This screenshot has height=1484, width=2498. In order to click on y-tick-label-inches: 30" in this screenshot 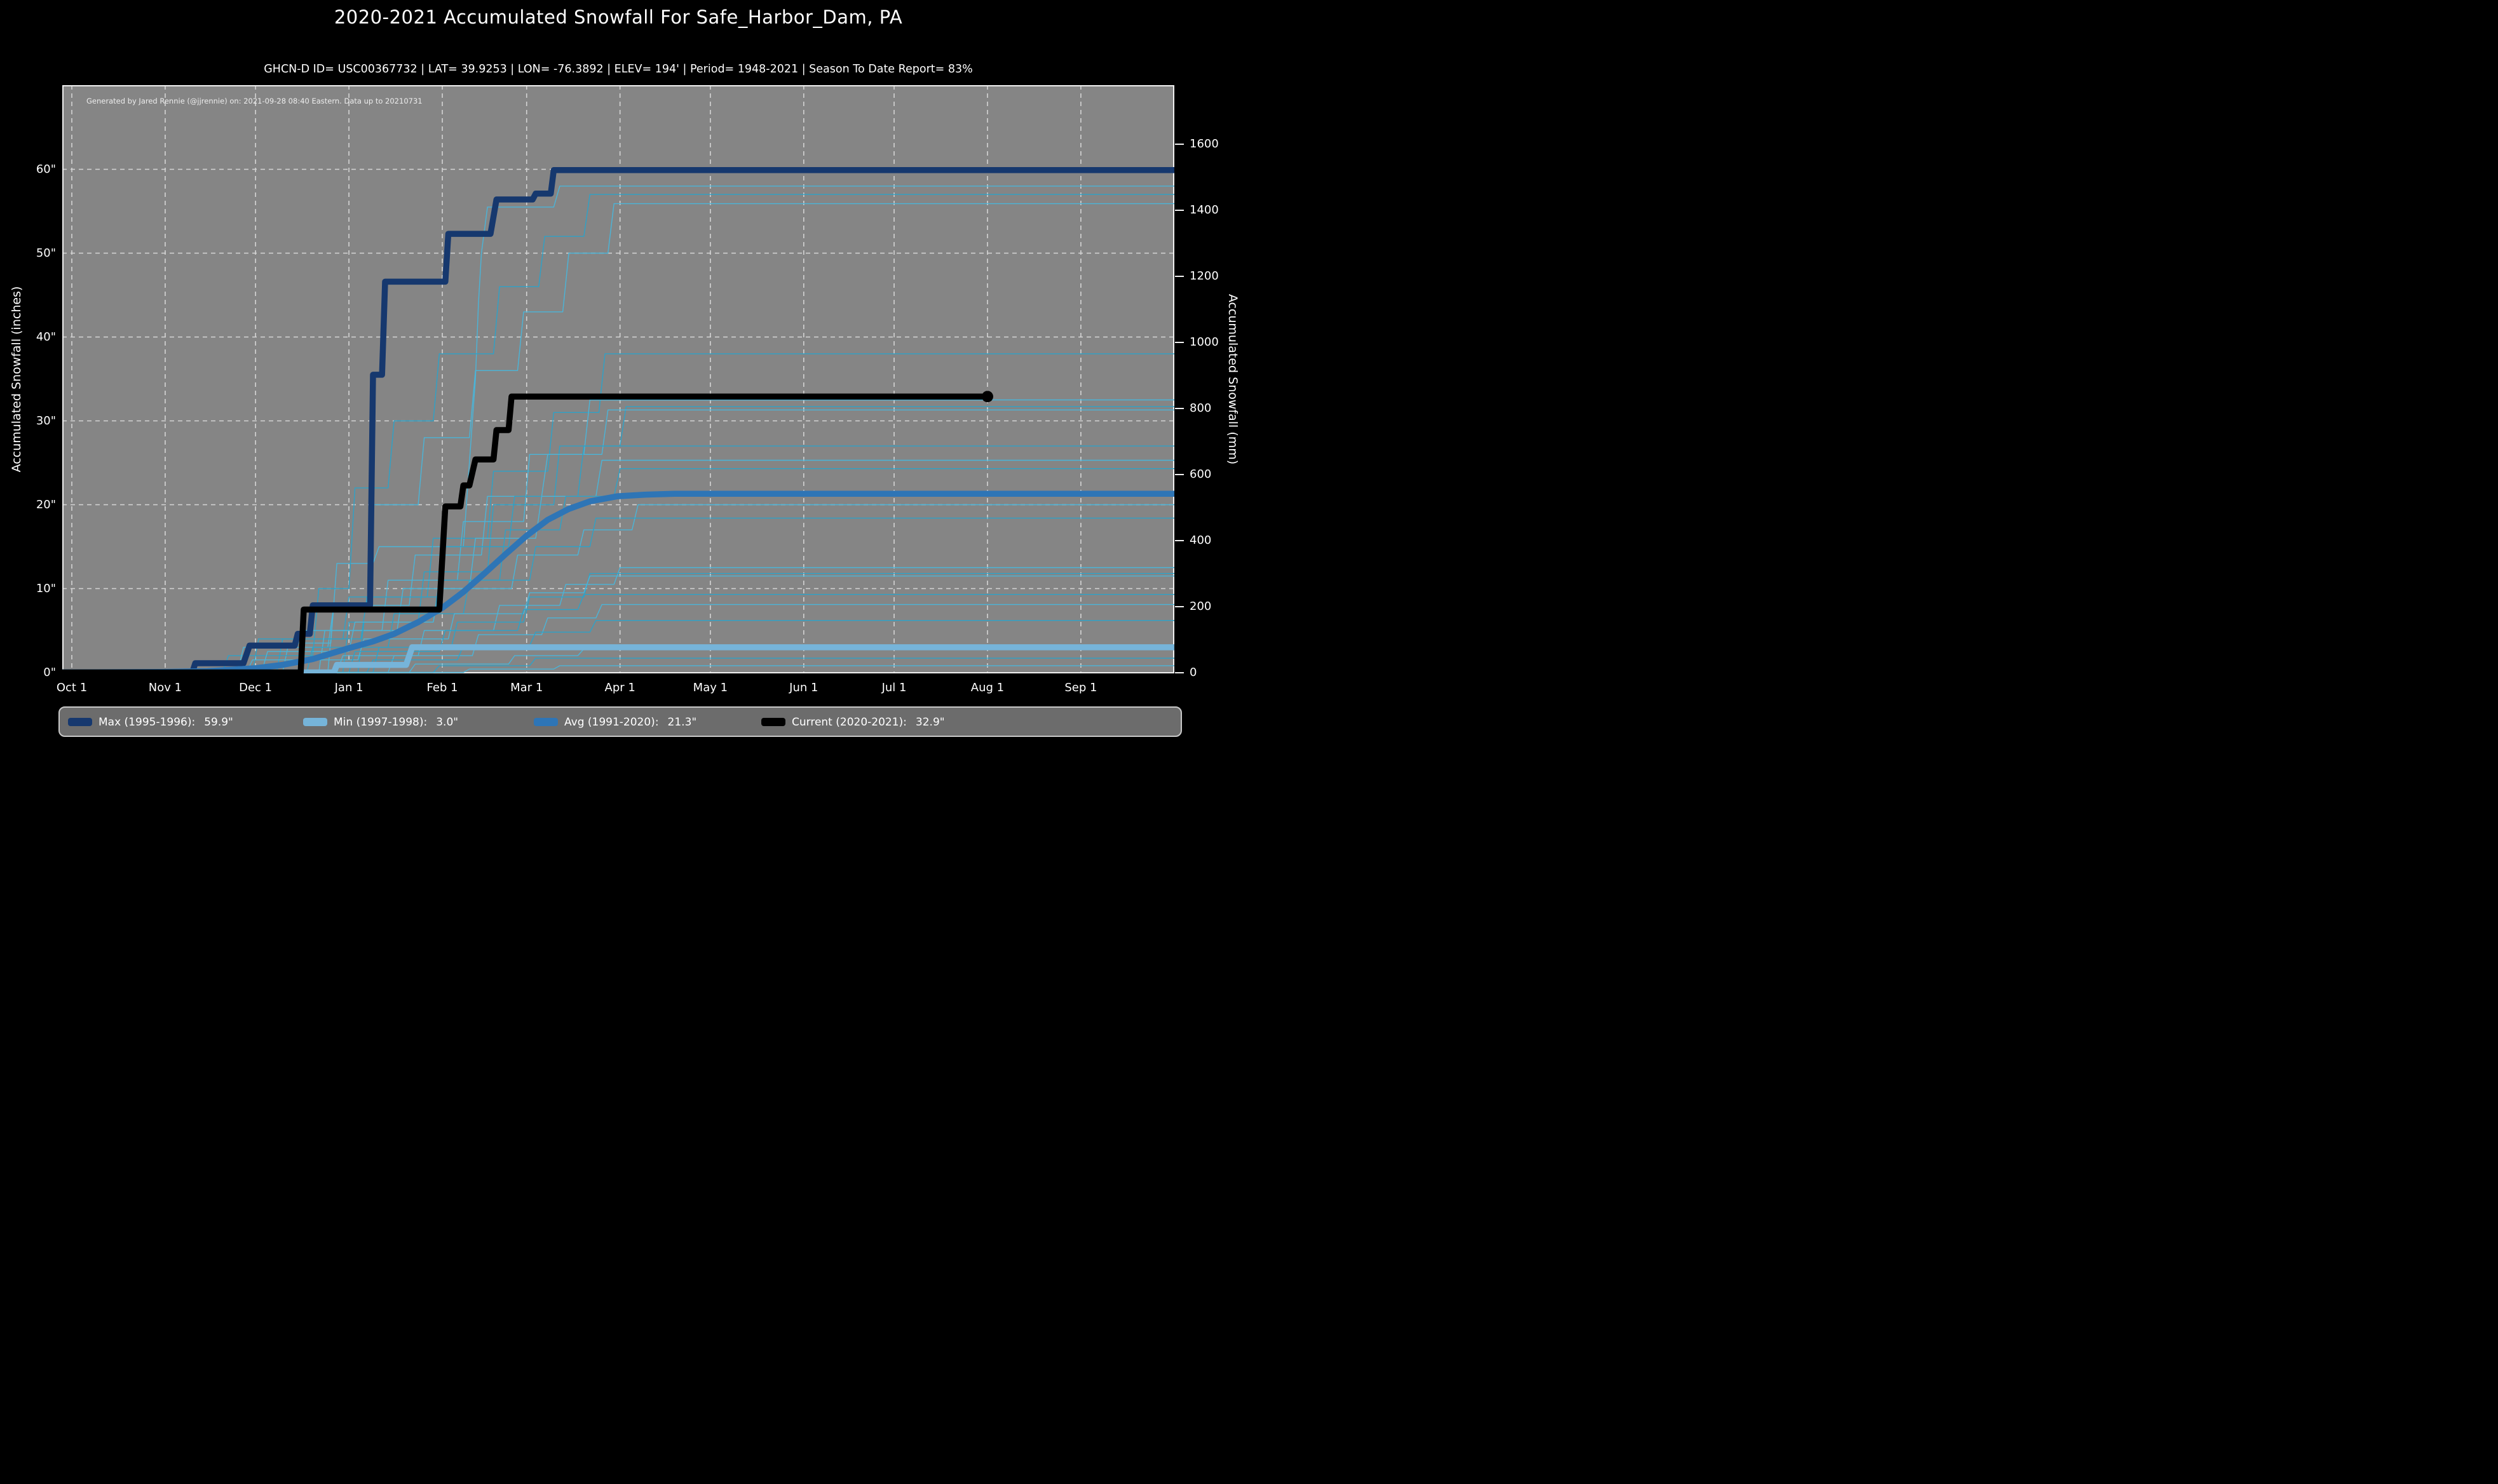, I will do `click(46, 421)`.